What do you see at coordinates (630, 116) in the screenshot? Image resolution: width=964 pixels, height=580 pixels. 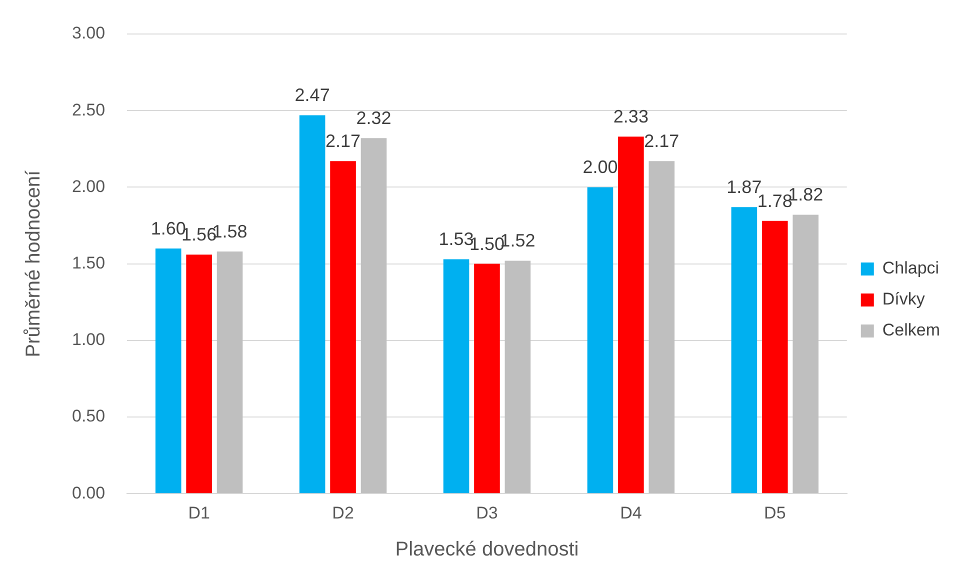 I see `data-label: 2.33` at bounding box center [630, 116].